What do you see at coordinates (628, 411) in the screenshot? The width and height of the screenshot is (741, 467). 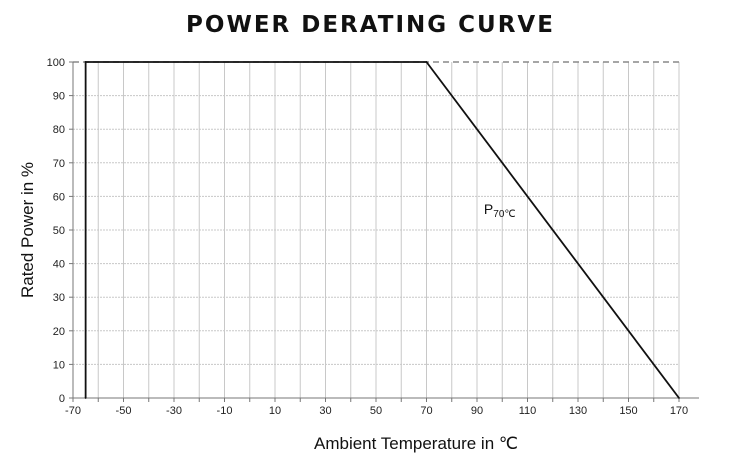 I see `x-tick-label: 150` at bounding box center [628, 411].